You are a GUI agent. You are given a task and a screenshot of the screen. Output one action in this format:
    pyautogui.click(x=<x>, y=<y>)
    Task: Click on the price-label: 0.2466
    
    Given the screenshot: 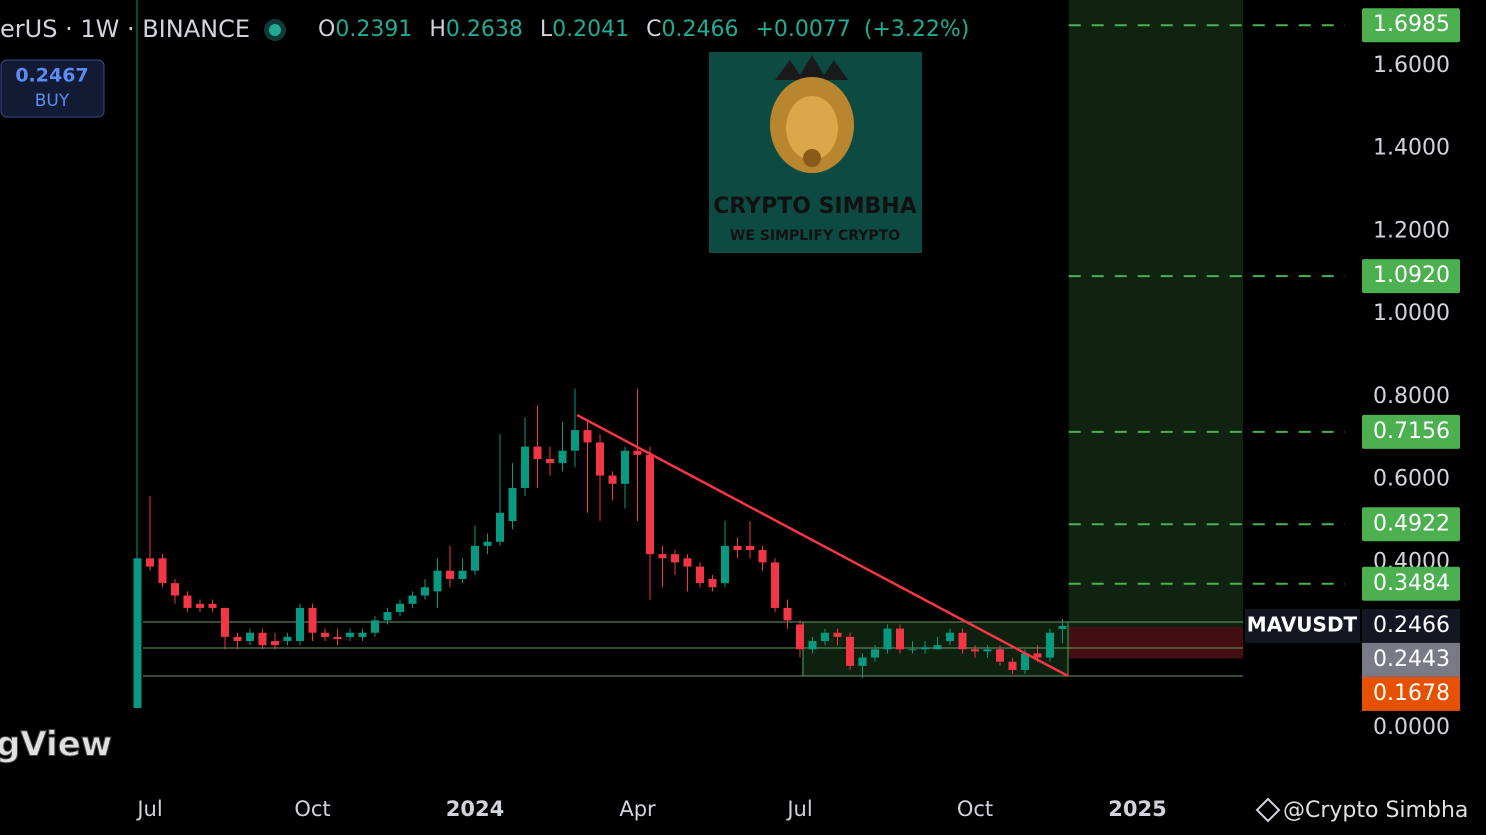 What is the action you would take?
    pyautogui.click(x=1411, y=625)
    